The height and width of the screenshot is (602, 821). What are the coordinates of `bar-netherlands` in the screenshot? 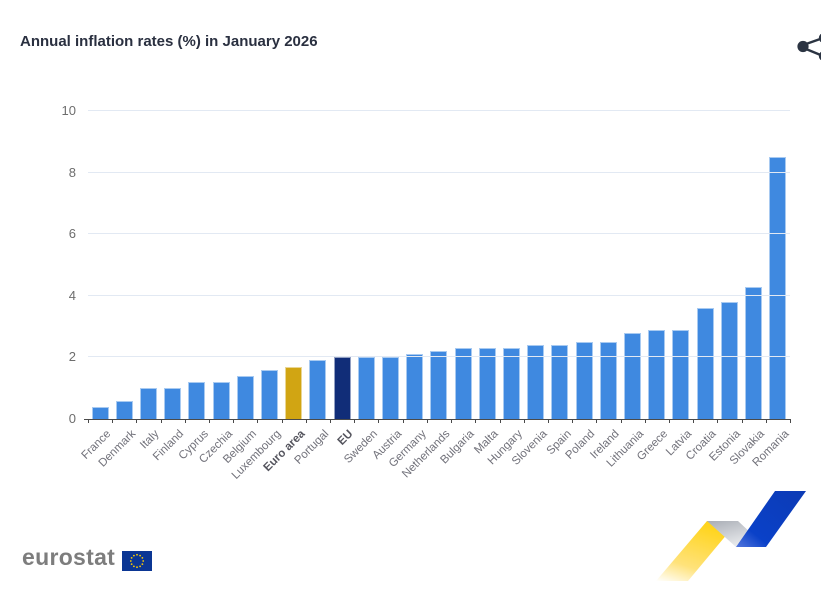 It's located at (439, 385).